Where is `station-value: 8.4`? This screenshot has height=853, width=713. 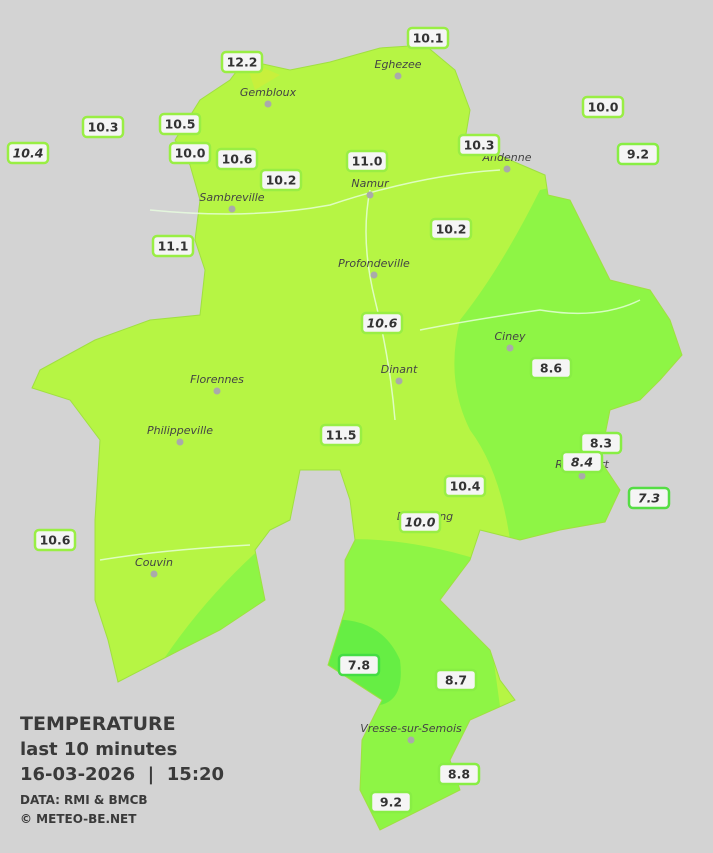
station-value: 8.4 is located at coordinates (582, 462).